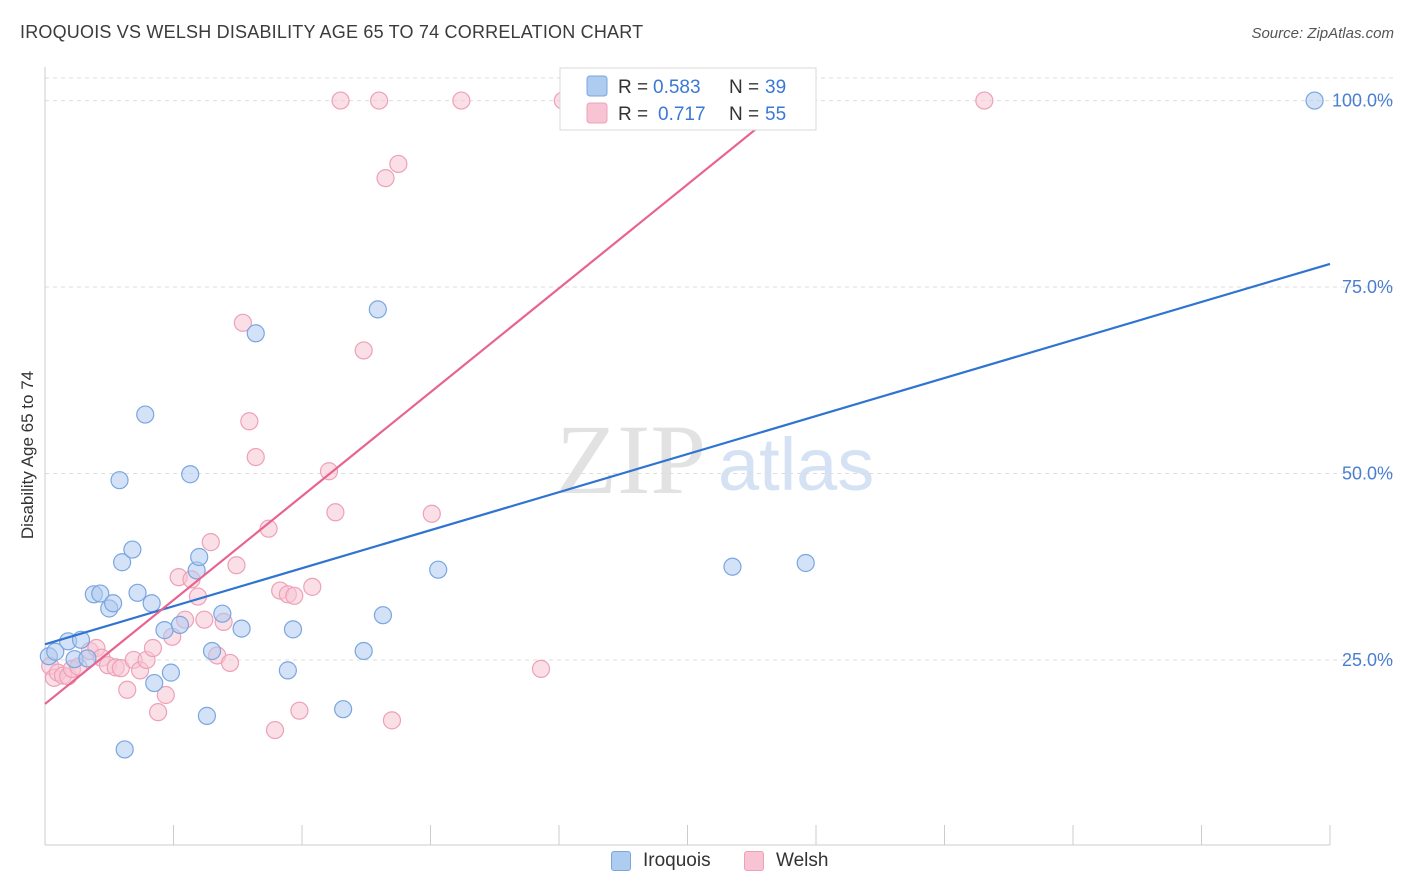 Image resolution: width=1406 pixels, height=892 pixels. I want to click on legend-r-value-iroquois: 0.583, so click(677, 87).